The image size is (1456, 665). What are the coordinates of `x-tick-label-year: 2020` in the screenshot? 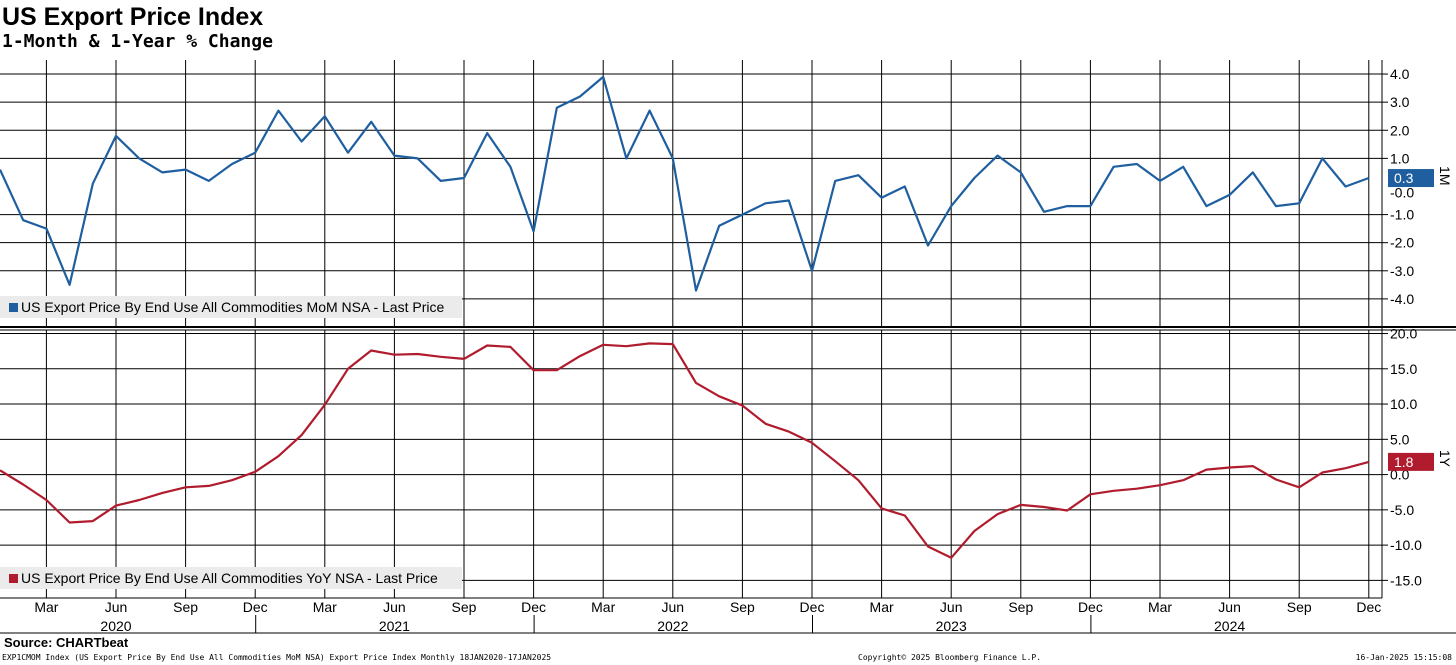 It's located at (115, 626).